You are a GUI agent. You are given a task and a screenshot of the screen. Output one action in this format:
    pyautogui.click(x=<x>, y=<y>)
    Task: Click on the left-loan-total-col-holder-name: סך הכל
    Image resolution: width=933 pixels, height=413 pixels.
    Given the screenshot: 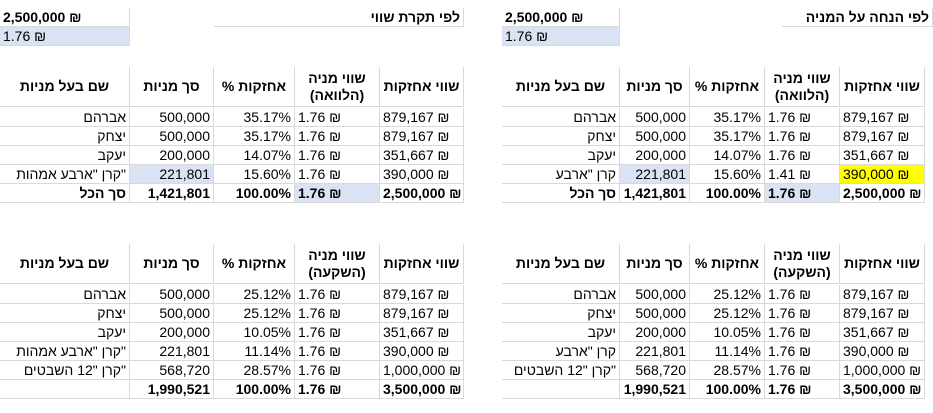 What is the action you would take?
    pyautogui.click(x=65, y=193)
    